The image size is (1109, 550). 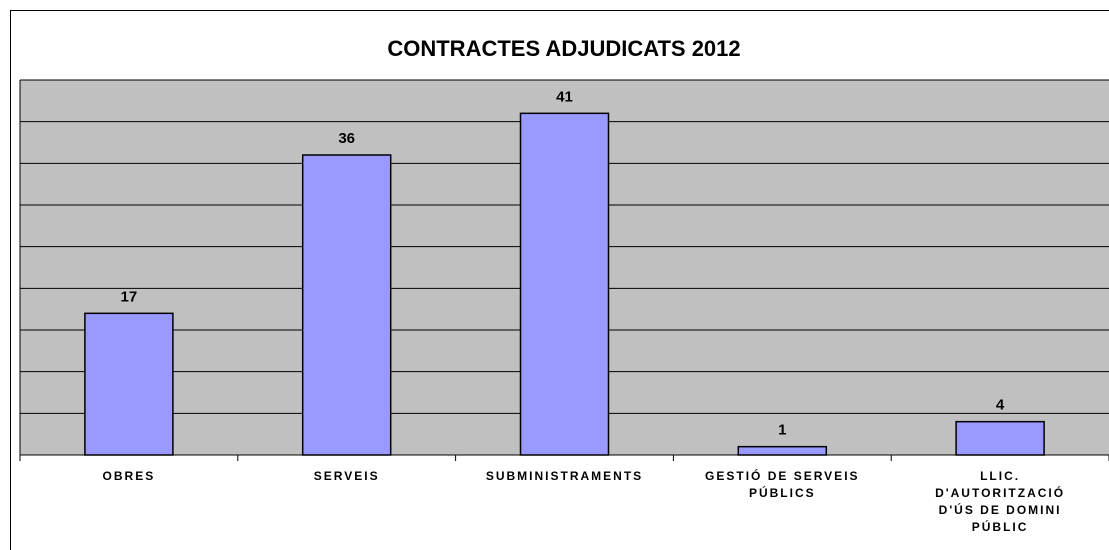 I want to click on x-tick-label: SERVEIS, so click(x=346, y=476).